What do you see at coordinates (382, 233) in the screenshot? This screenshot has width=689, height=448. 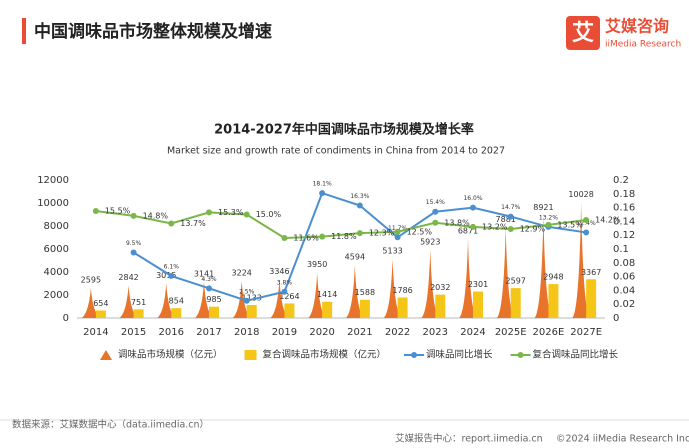 I see `data-label: 12.3%` at bounding box center [382, 233].